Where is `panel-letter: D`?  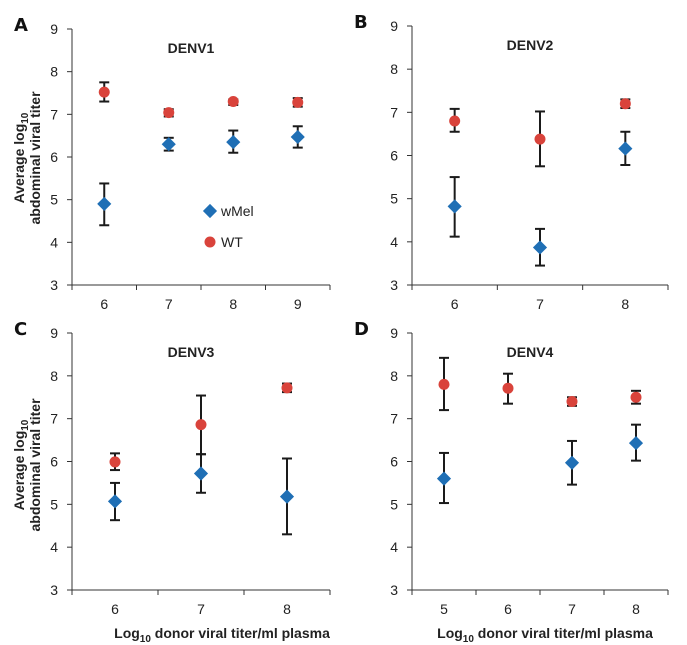 panel-letter: D is located at coordinates (361, 329).